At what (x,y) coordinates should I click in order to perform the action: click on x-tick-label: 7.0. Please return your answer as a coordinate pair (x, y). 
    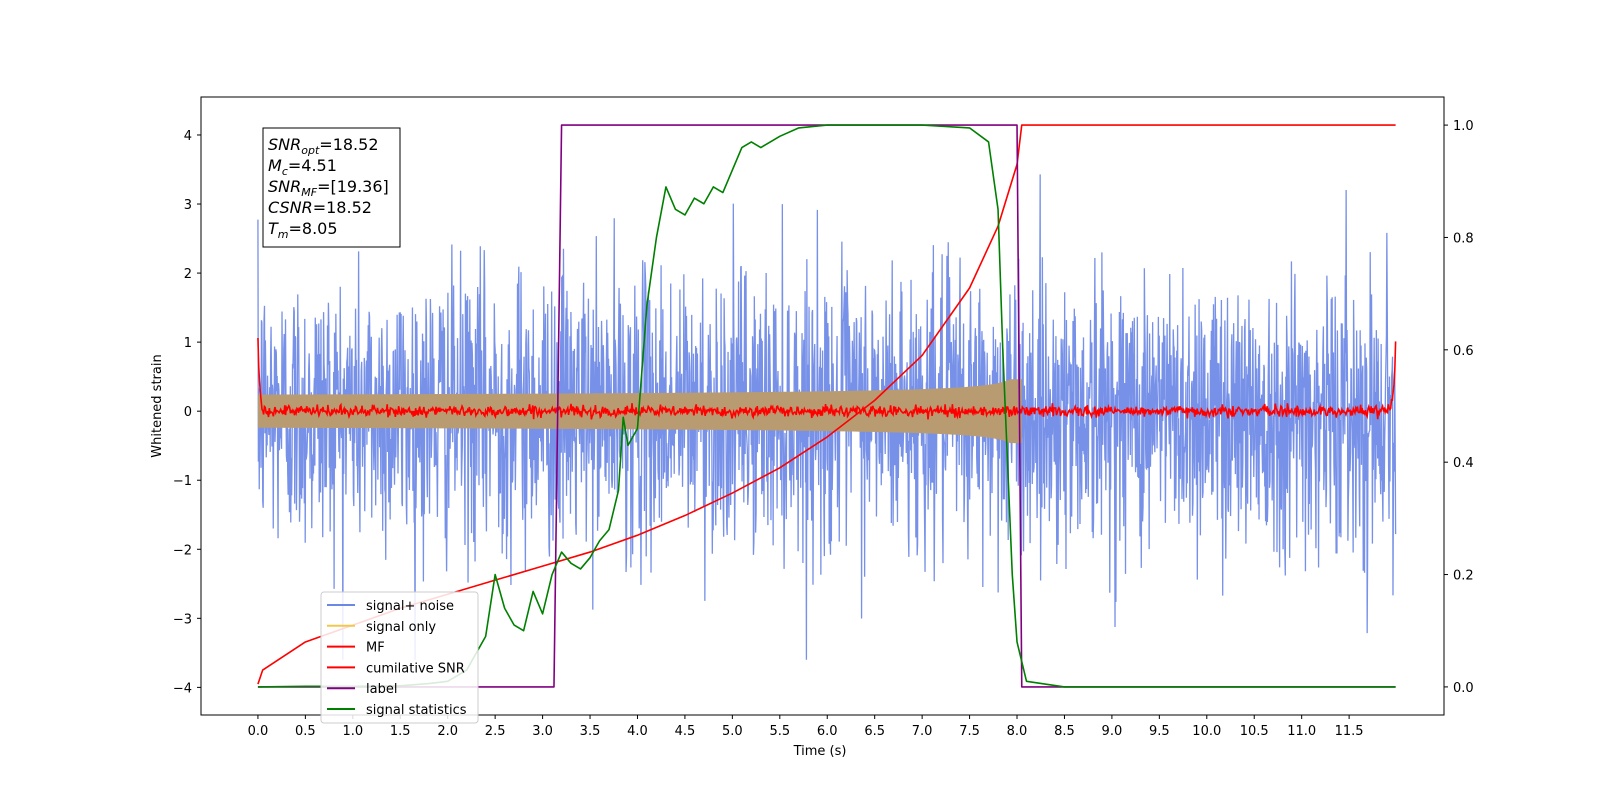
    Looking at the image, I should click on (922, 731).